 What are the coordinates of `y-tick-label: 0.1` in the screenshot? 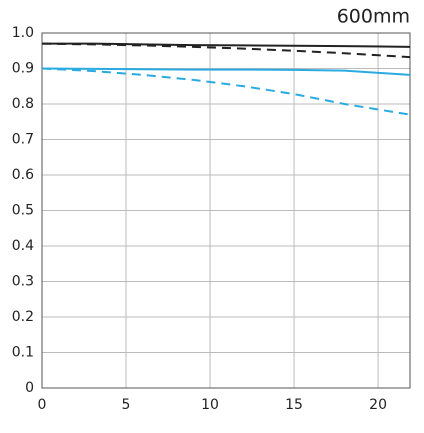 It's located at (23, 353).